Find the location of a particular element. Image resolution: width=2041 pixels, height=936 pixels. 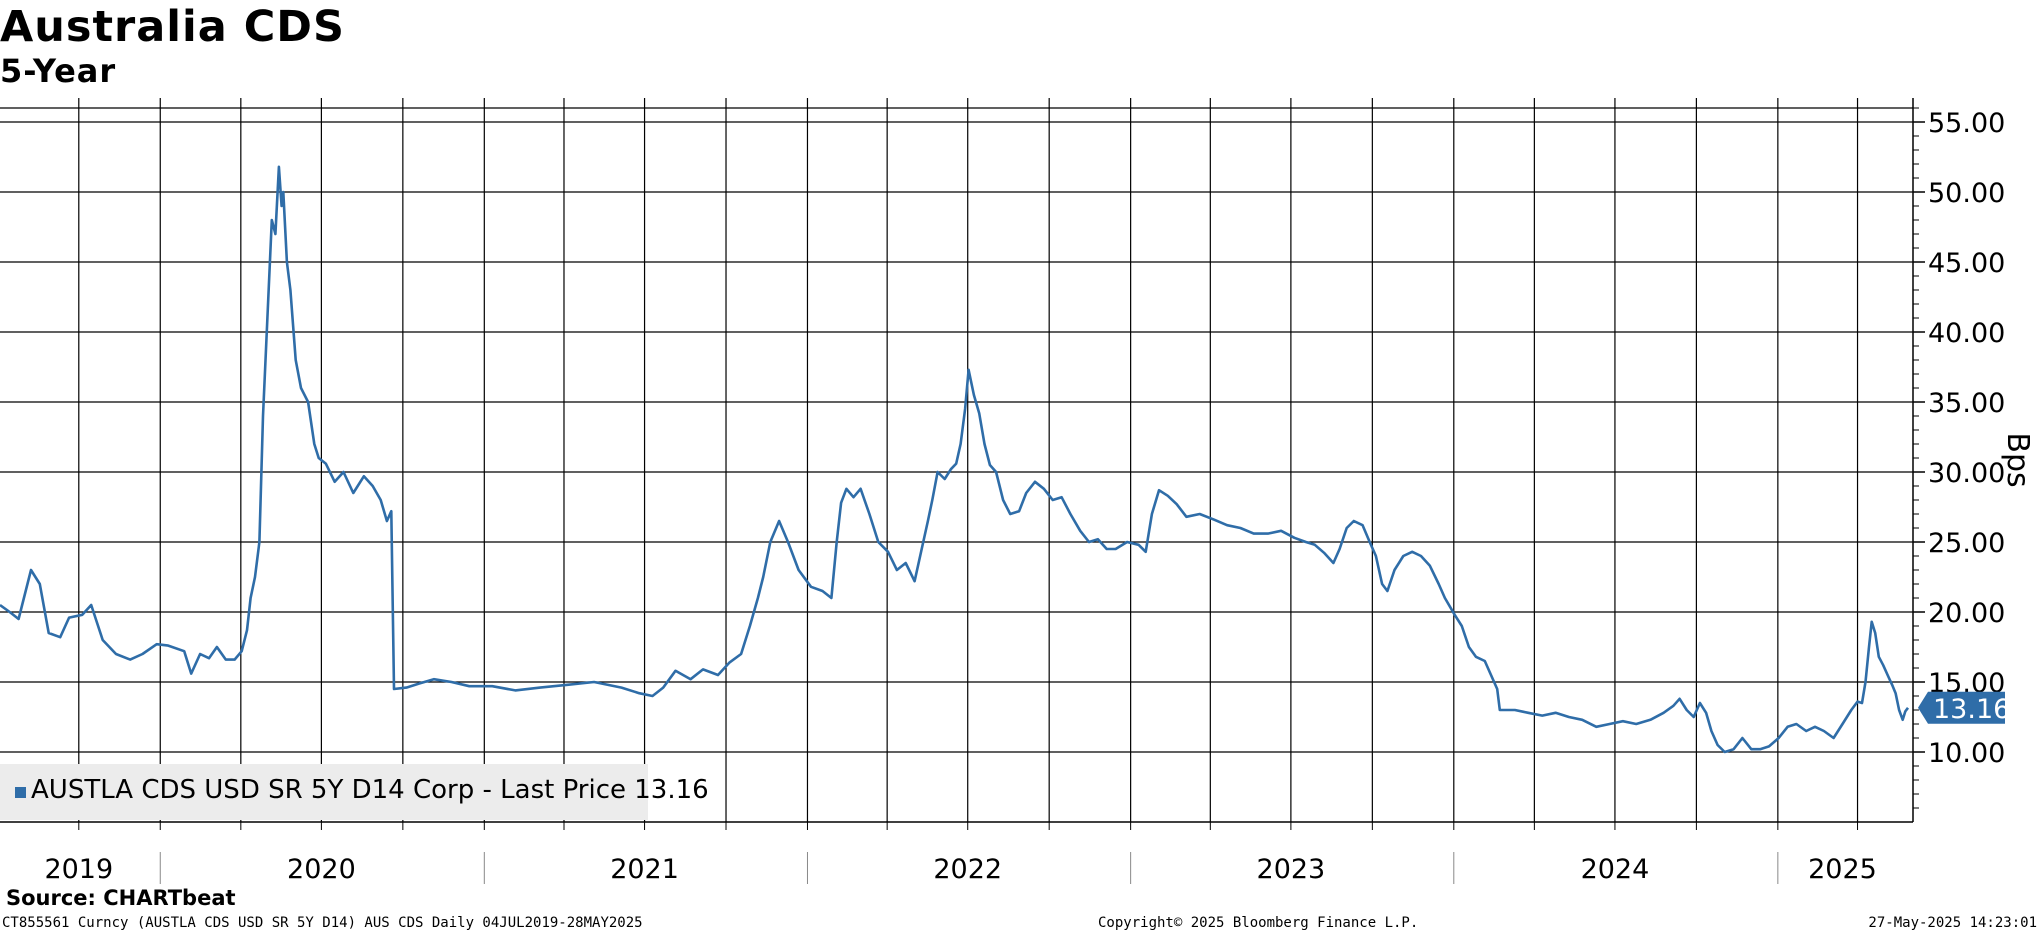

legend-swatch is located at coordinates (20, 792).